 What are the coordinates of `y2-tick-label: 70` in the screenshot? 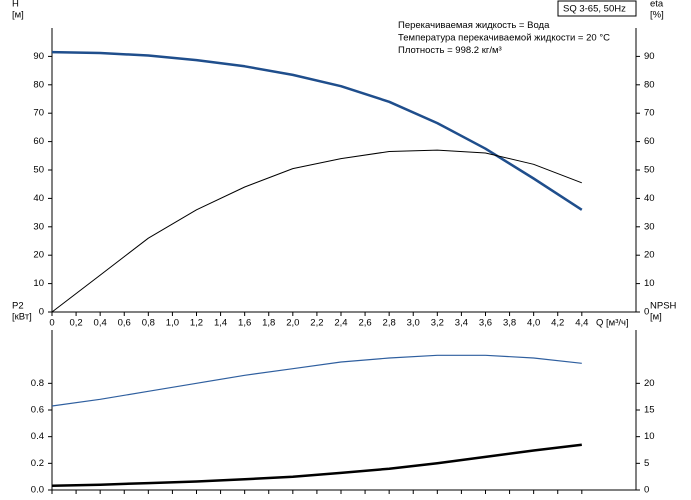 It's located at (649, 113).